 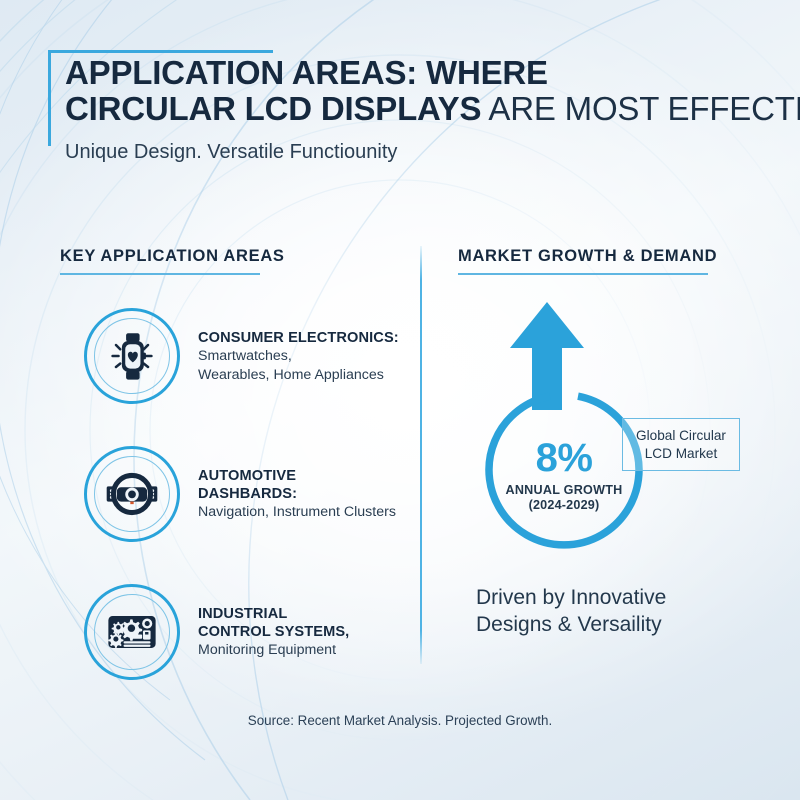 I want to click on application-title: AUTOMOTIVE DASHBARDS:, so click(x=248, y=485).